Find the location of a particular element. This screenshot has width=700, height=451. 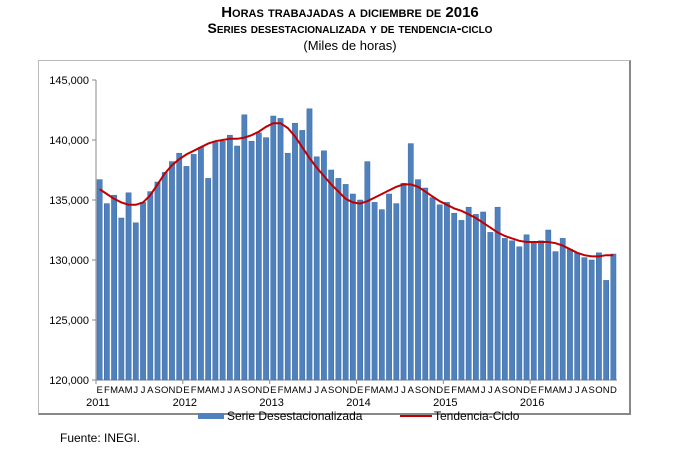

year-label: 2015 is located at coordinates (445, 403).